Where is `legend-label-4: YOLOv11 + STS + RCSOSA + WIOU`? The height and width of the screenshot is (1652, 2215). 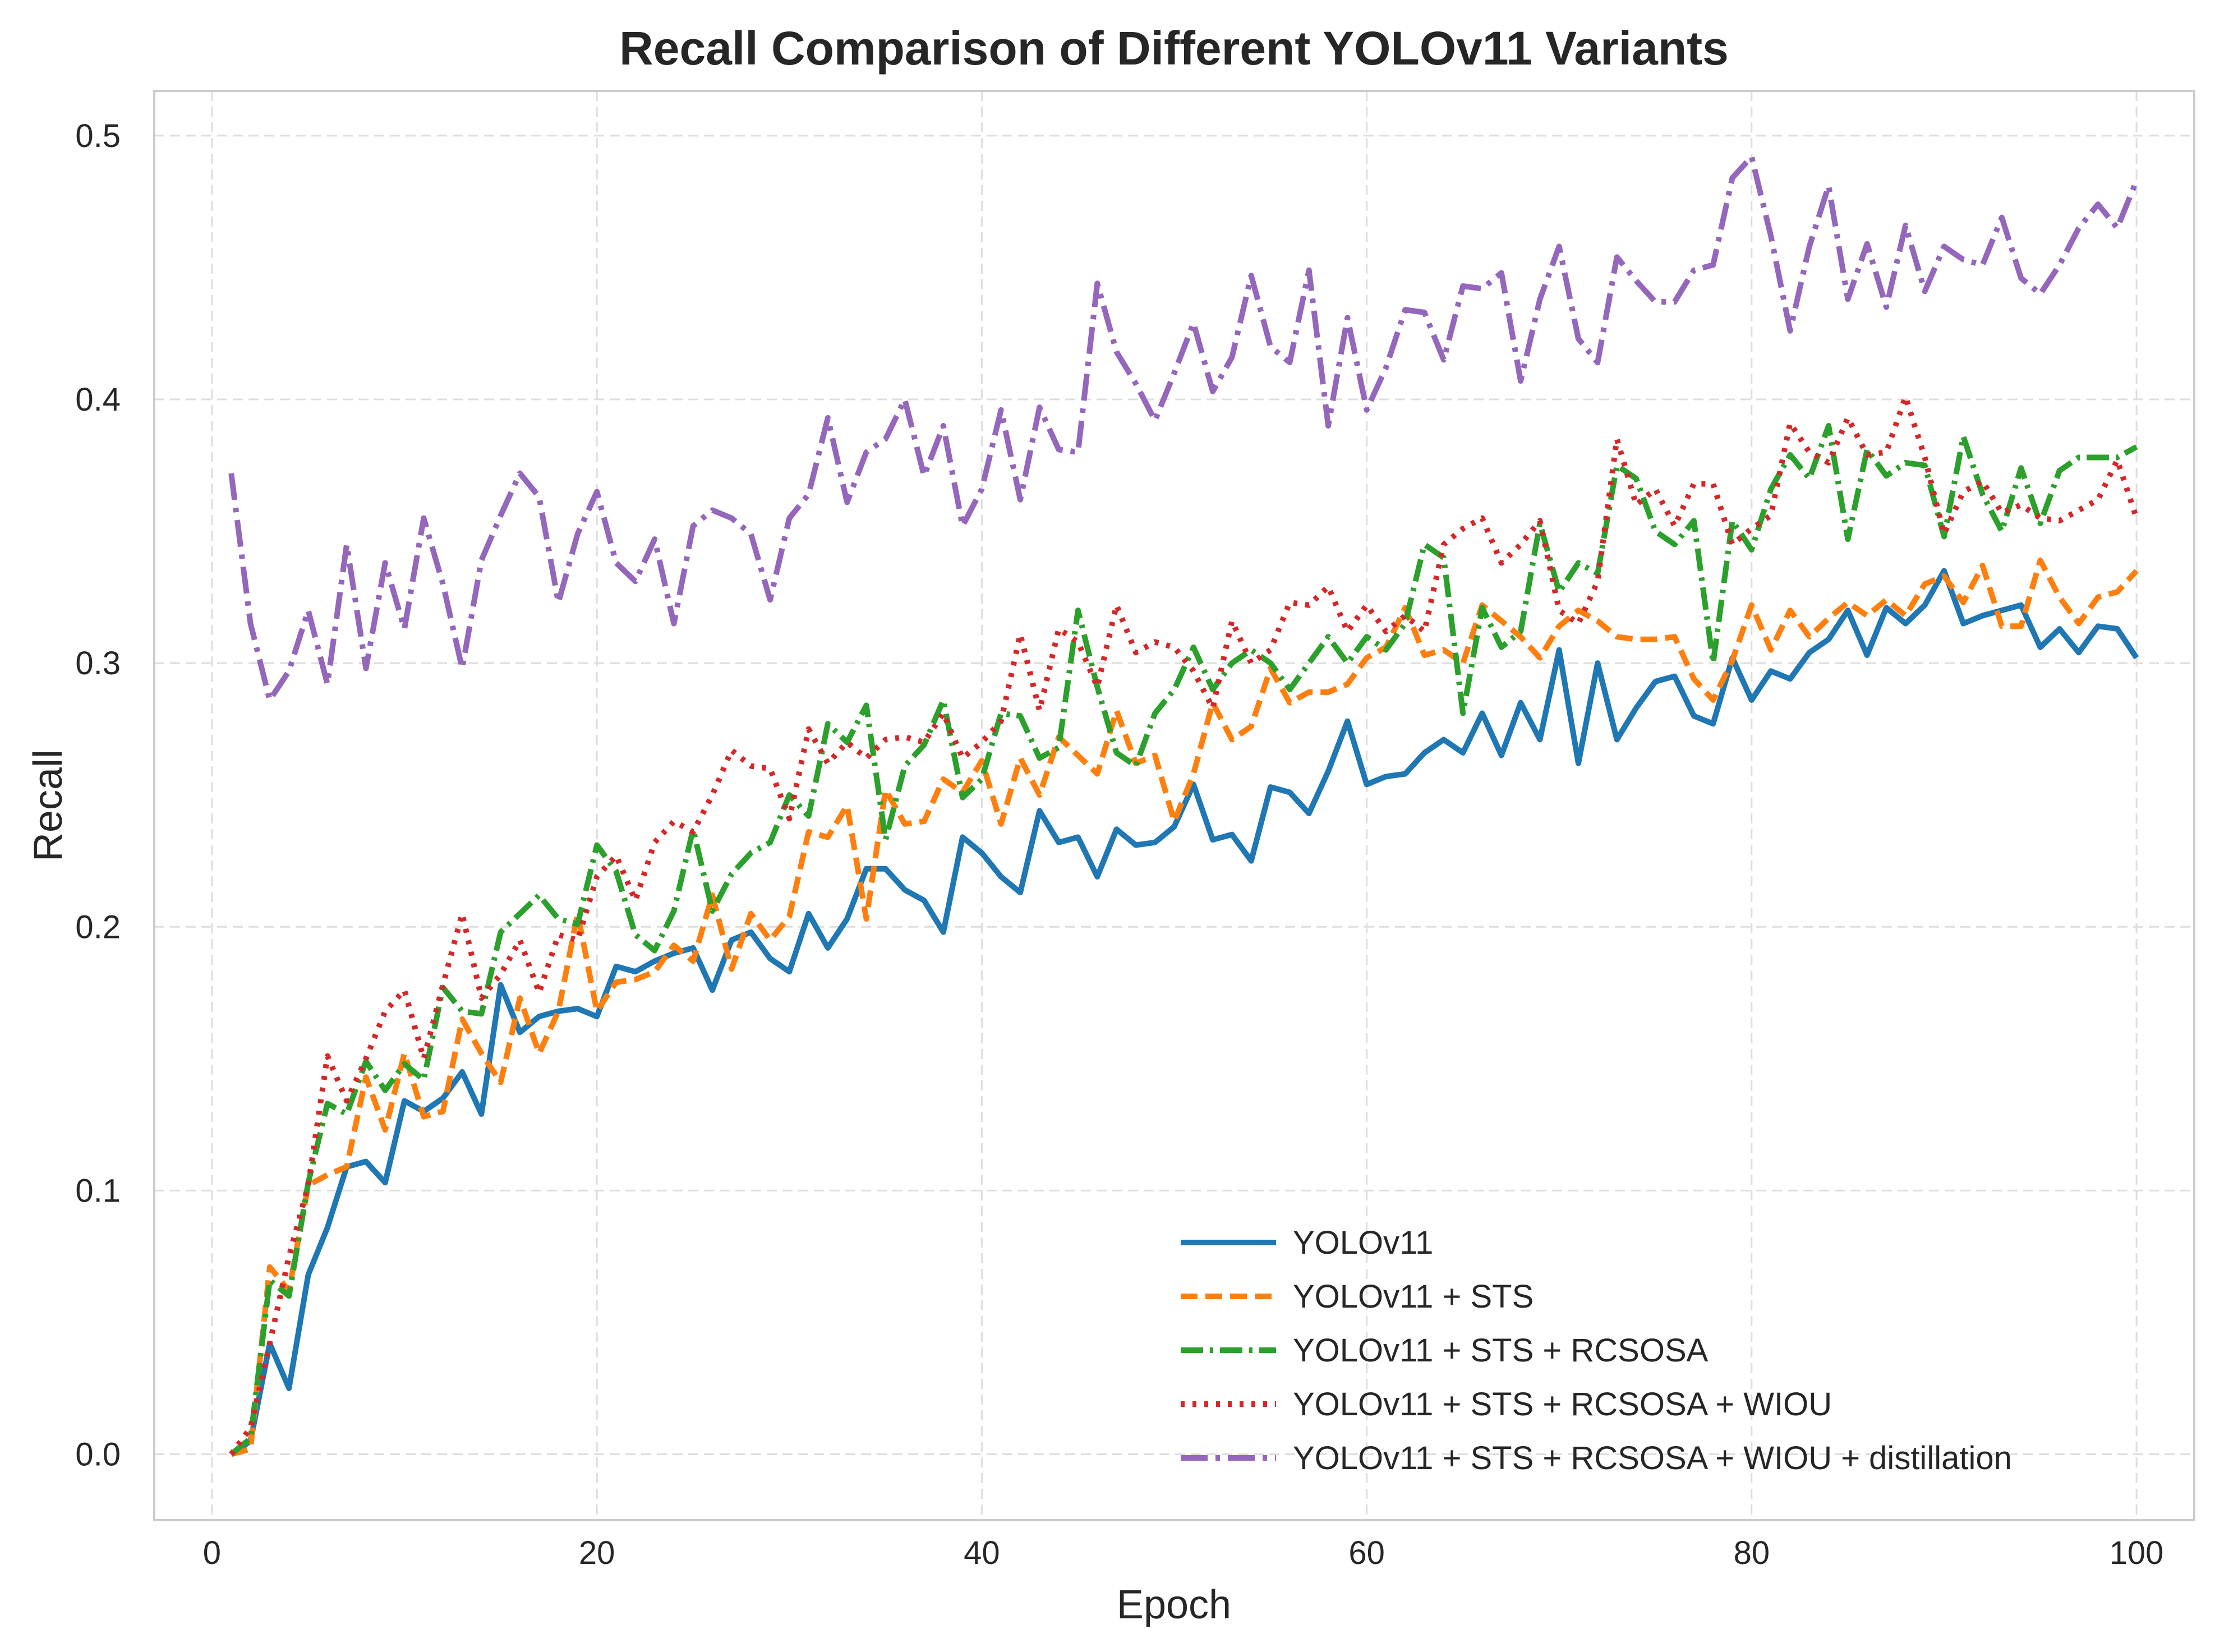
legend-label-4: YOLOv11 + STS + RCSOSA + WIOU is located at coordinates (1562, 1404).